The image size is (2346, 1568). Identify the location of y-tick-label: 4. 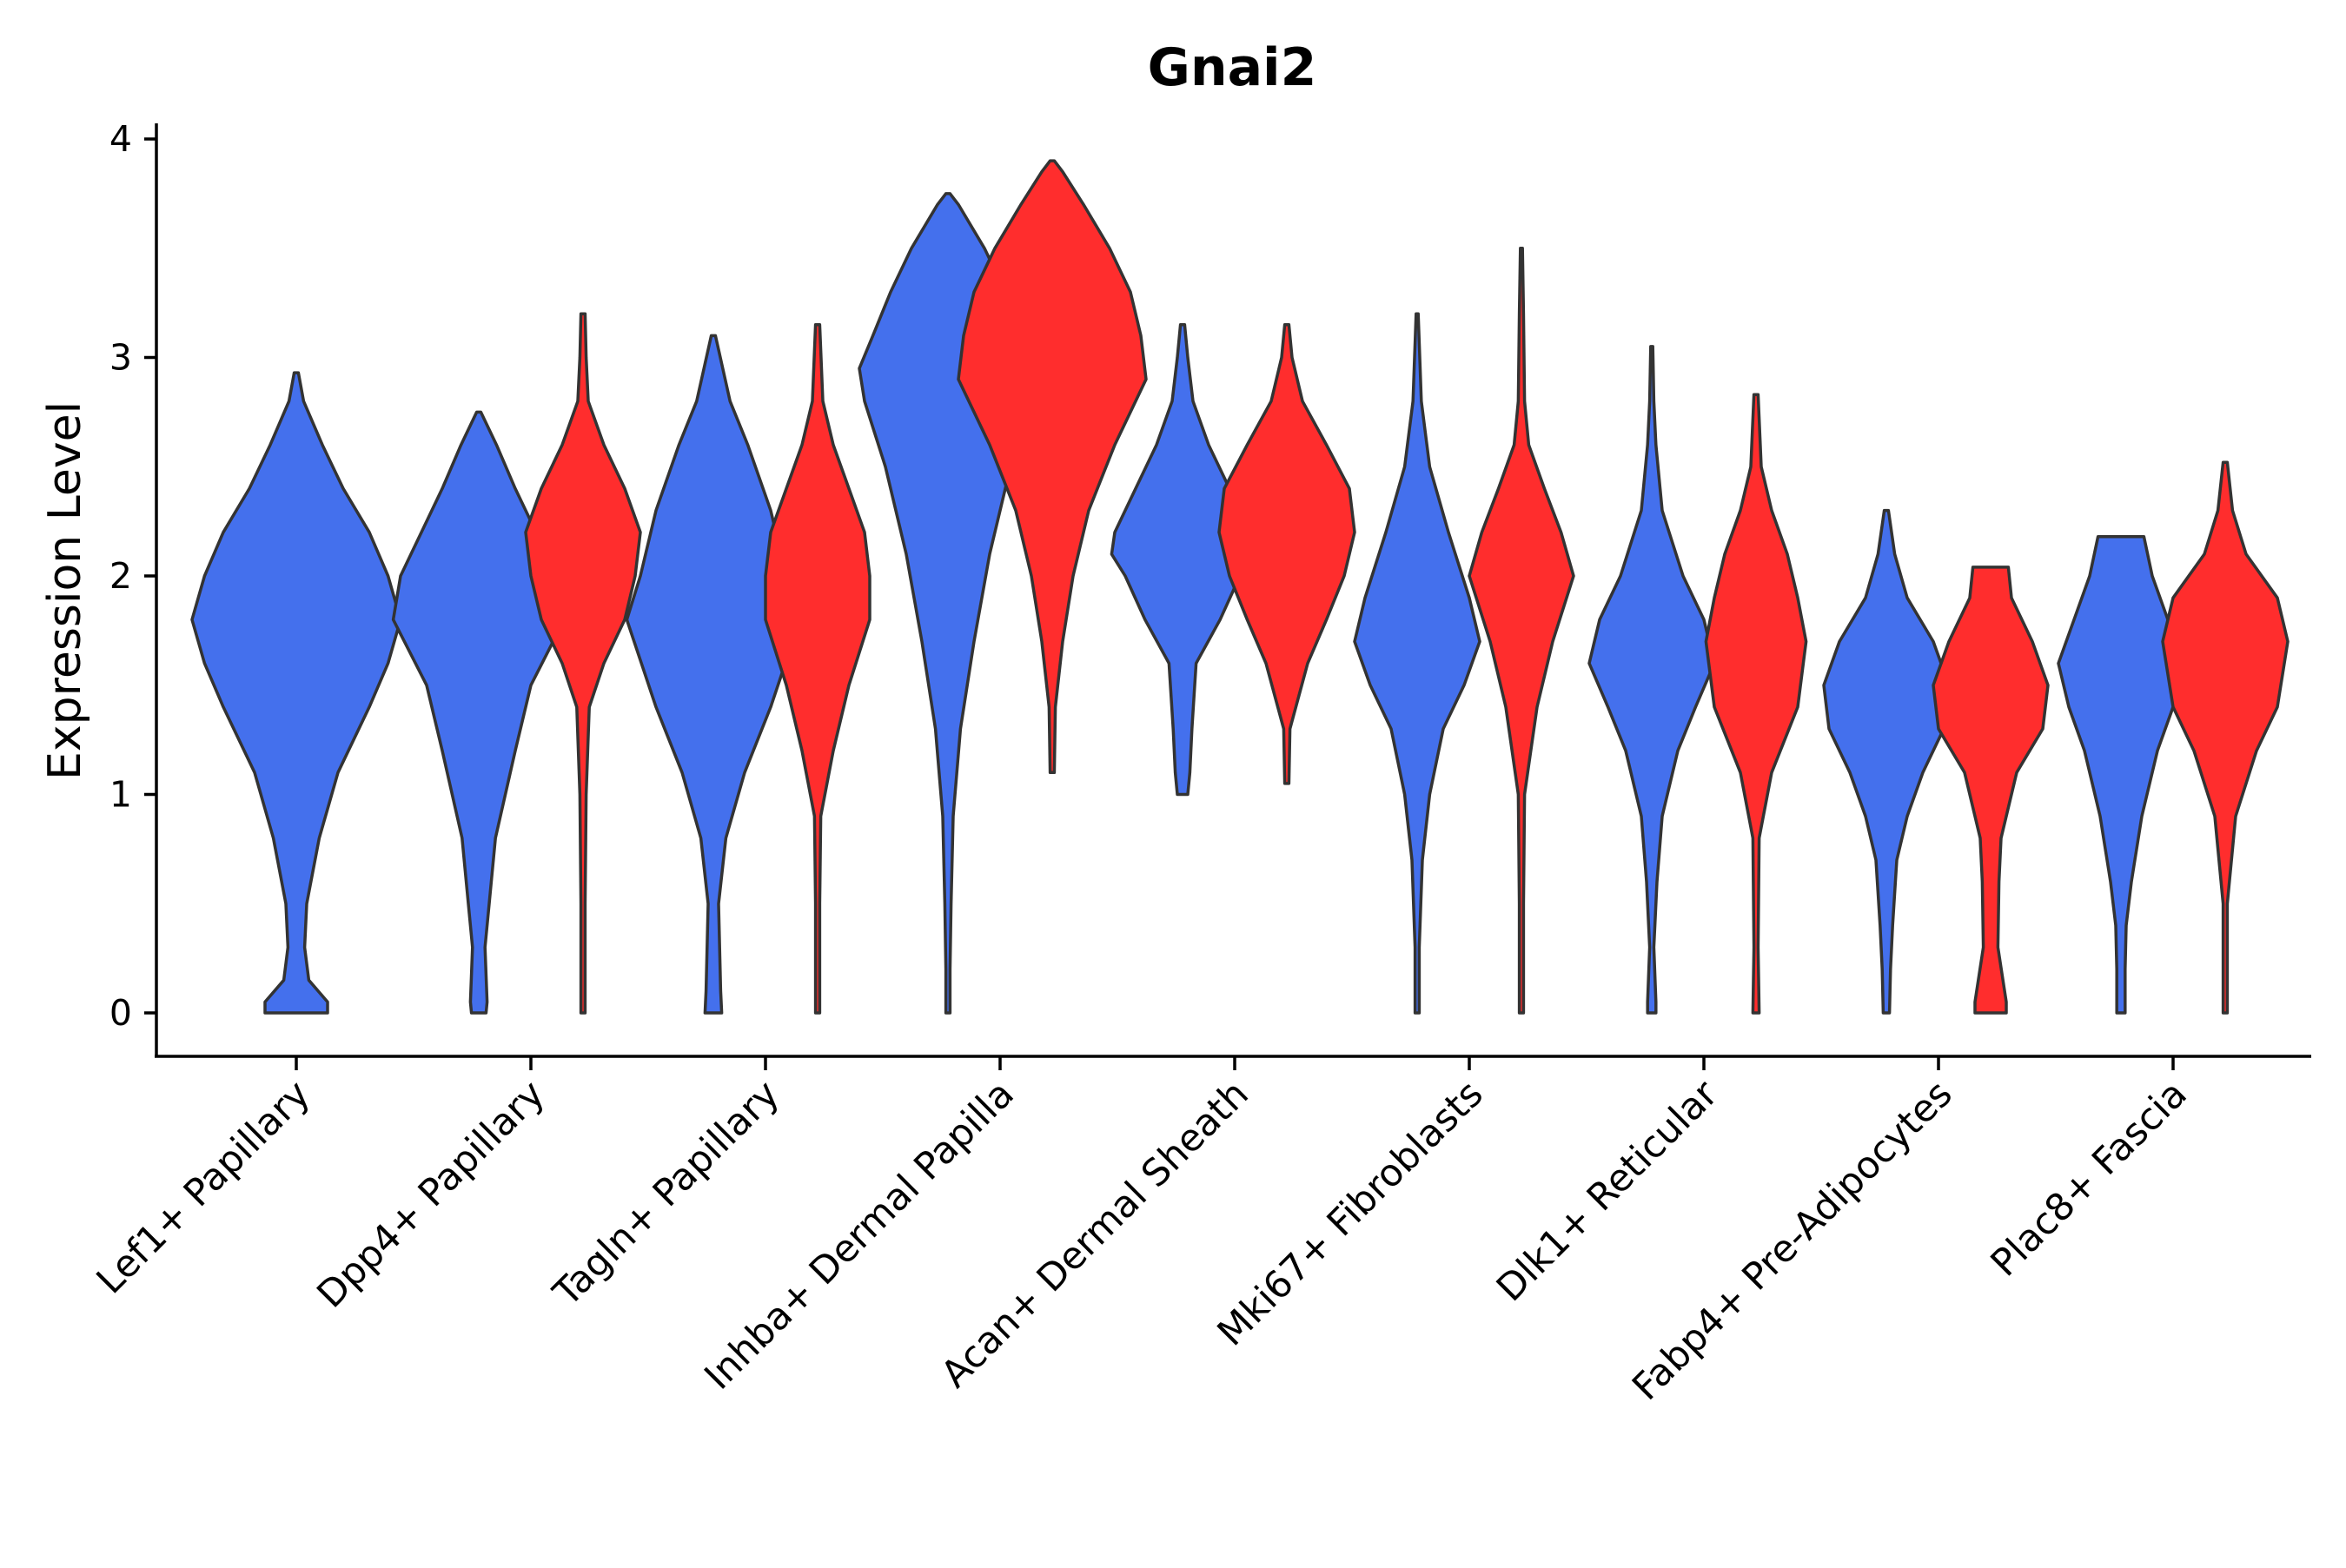
(121, 139).